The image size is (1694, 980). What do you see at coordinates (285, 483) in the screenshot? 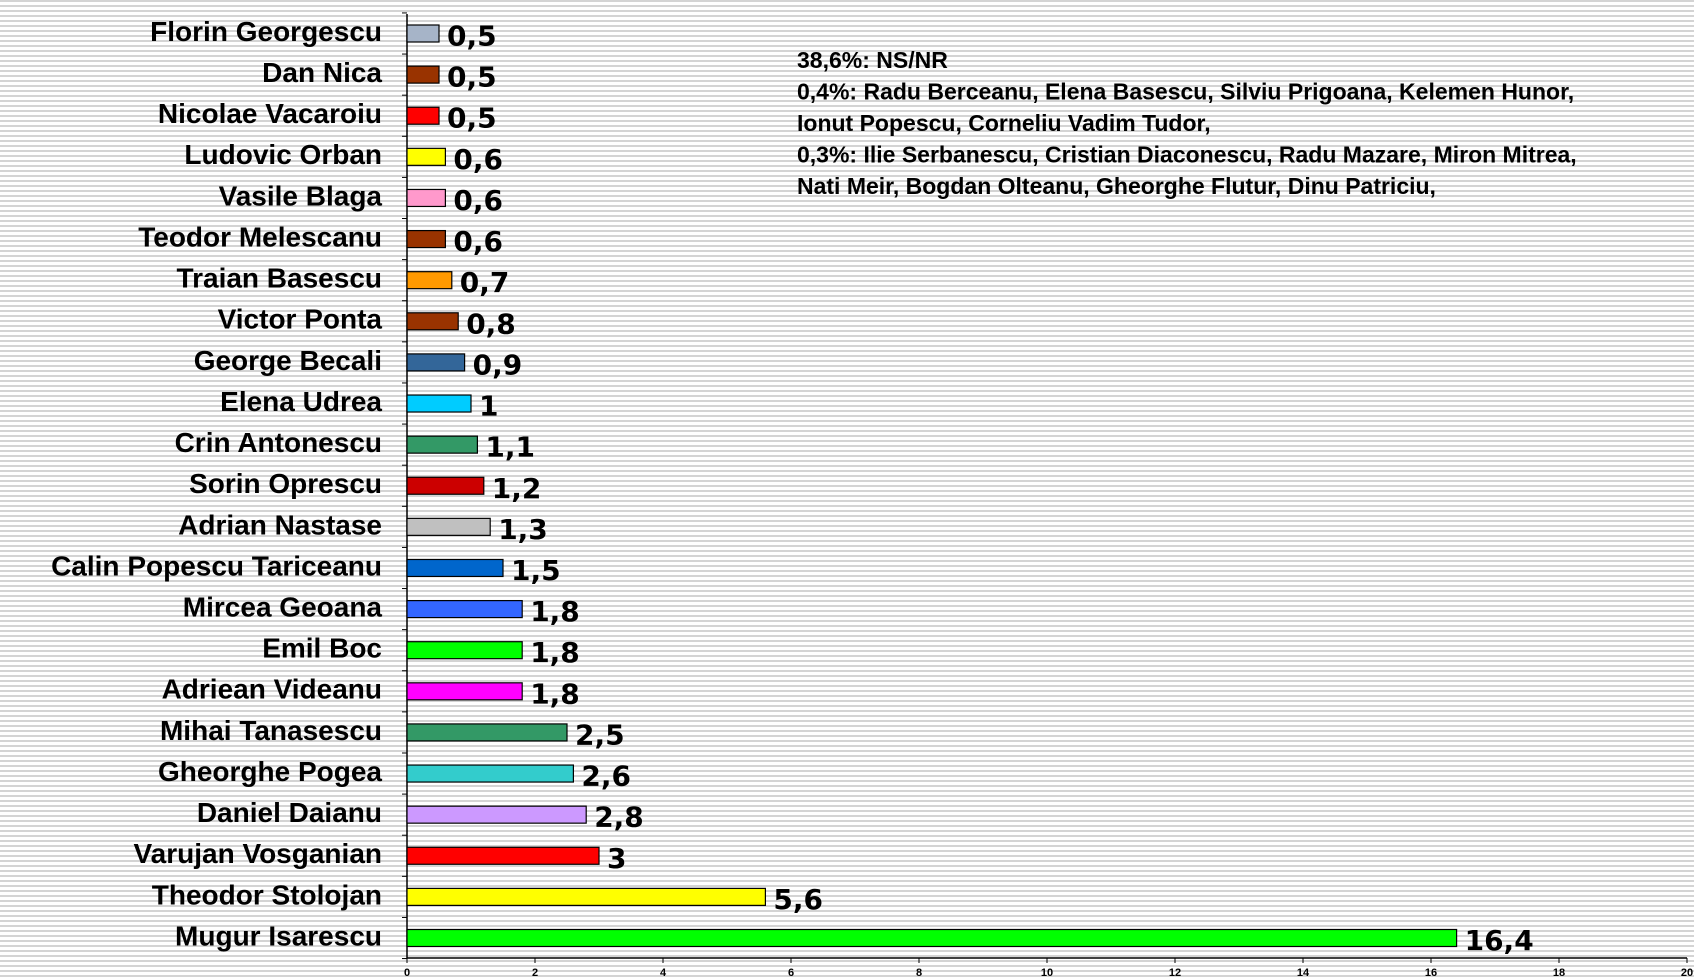
I see `y-tick-label: Sorin Oprescu` at bounding box center [285, 483].